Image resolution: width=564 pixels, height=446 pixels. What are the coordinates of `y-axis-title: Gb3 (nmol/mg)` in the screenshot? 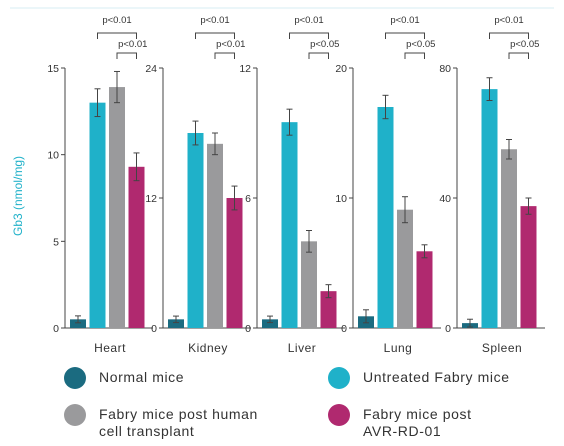 It's located at (18, 196).